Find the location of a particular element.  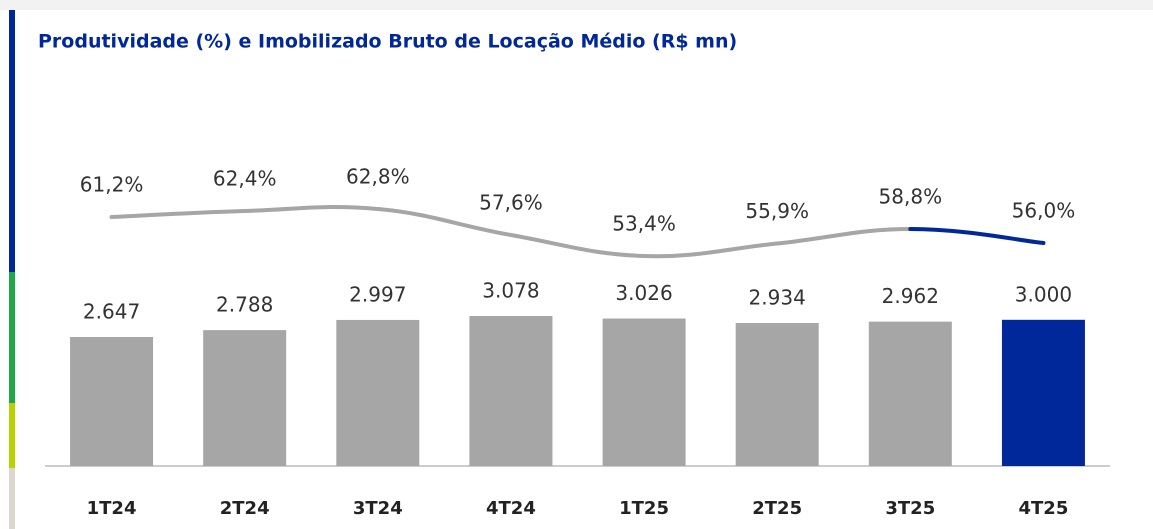

x-tick-label: 3T25 is located at coordinates (910, 508).